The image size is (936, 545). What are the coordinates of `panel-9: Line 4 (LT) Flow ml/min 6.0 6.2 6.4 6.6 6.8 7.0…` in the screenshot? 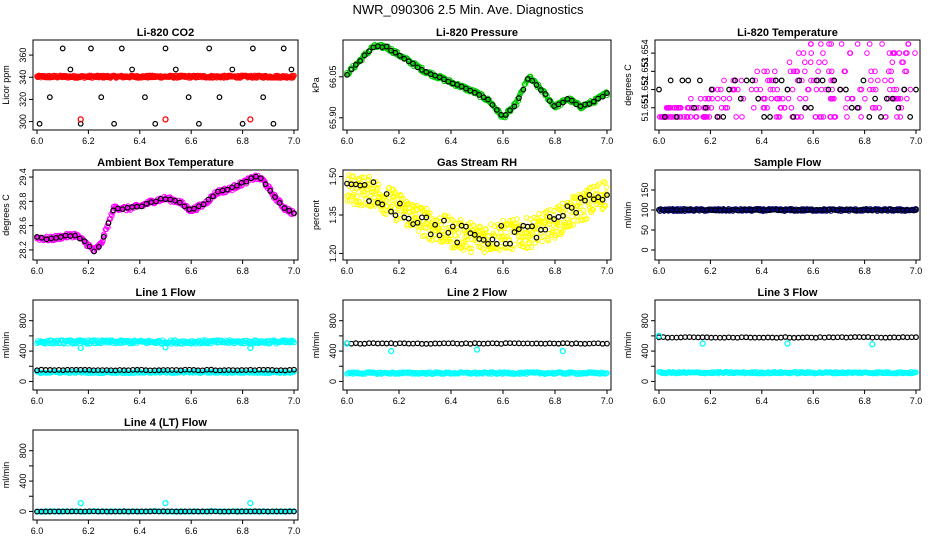 It's located at (150, 476).